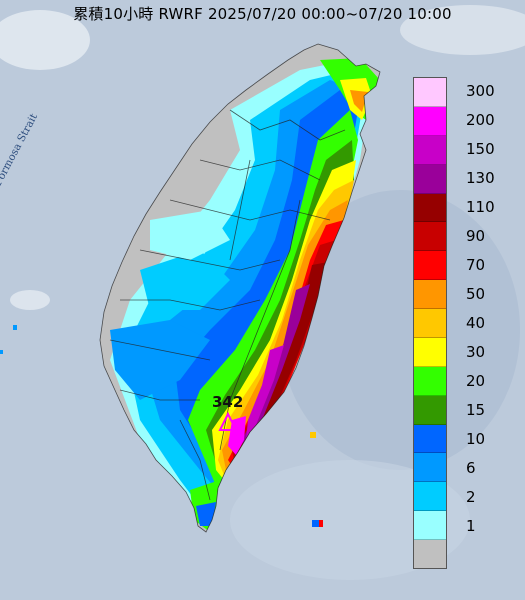 This screenshot has height=600, width=525. What do you see at coordinates (480, 91) in the screenshot?
I see `legend-label: 300` at bounding box center [480, 91].